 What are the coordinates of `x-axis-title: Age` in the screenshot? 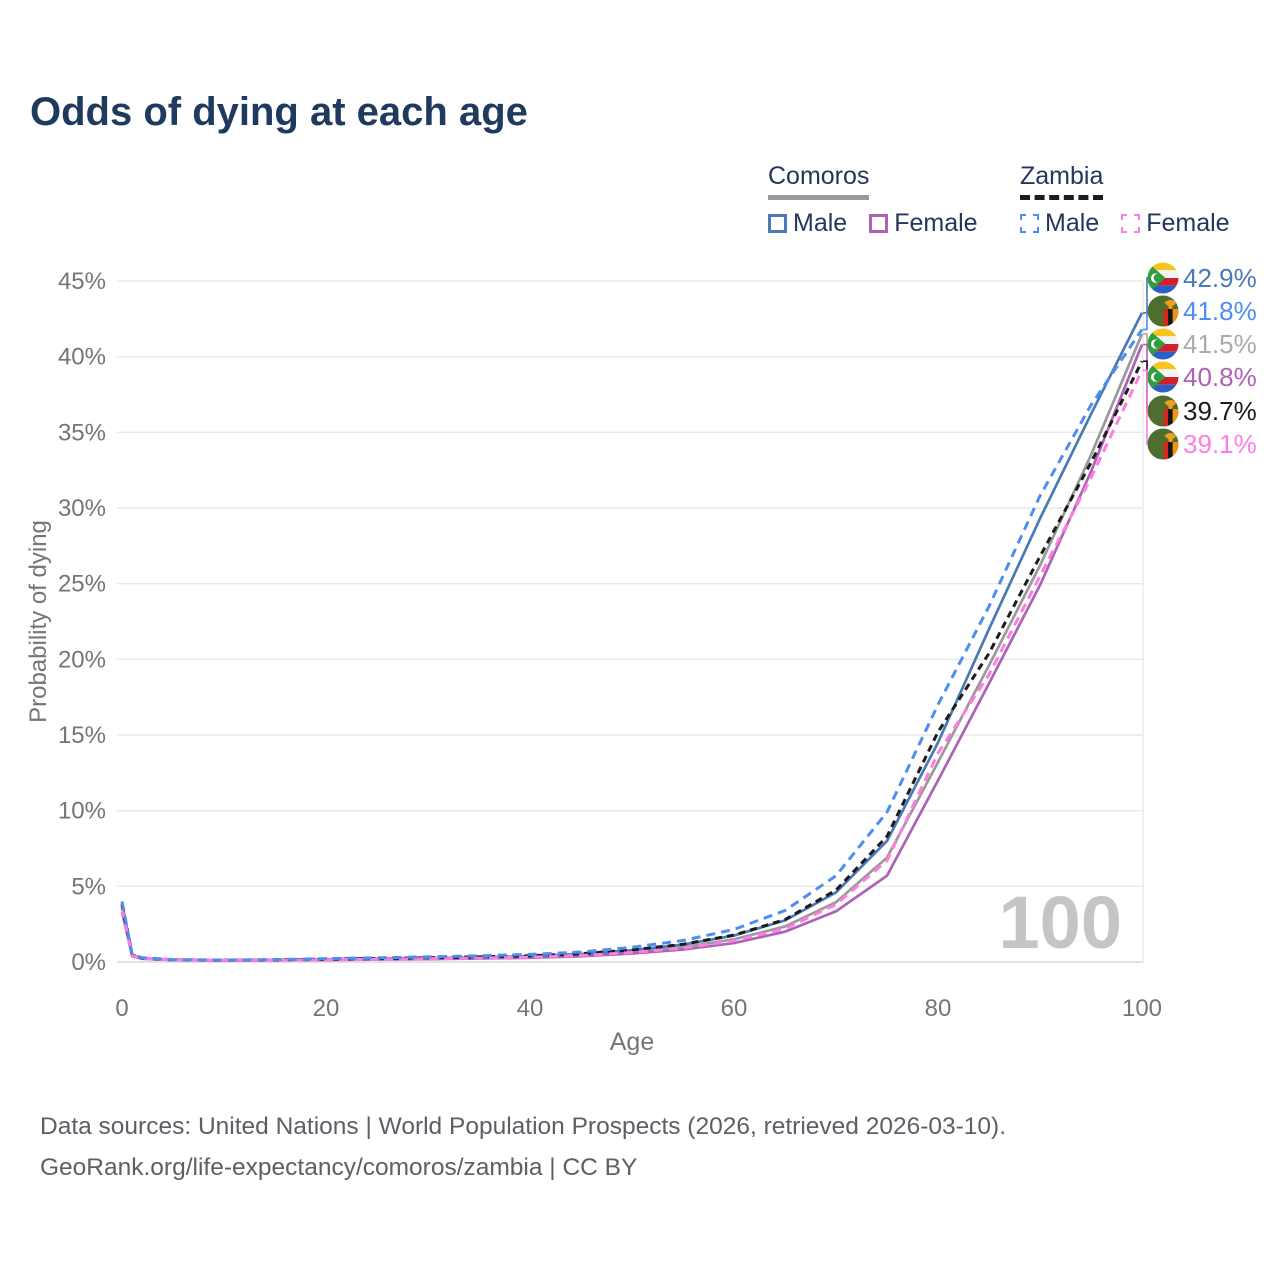 It's located at (632, 1042).